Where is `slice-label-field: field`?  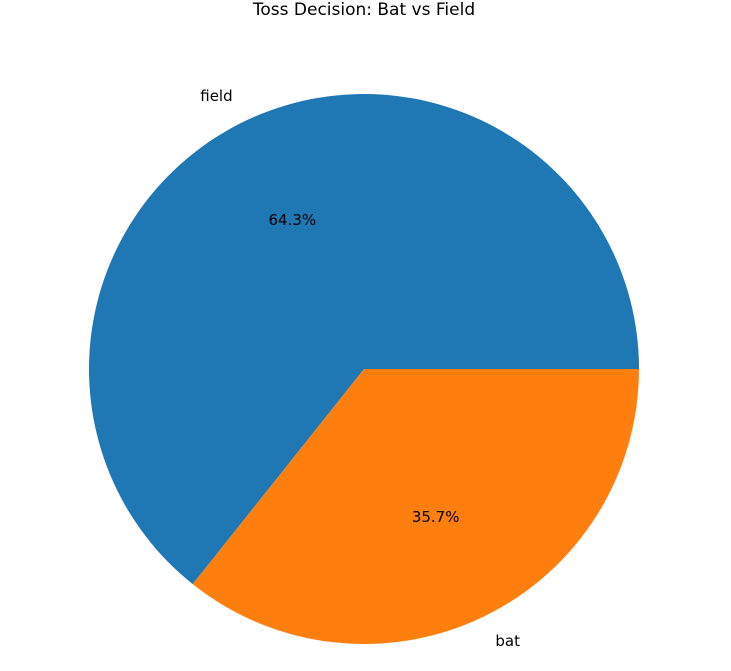 slice-label-field: field is located at coordinates (216, 96).